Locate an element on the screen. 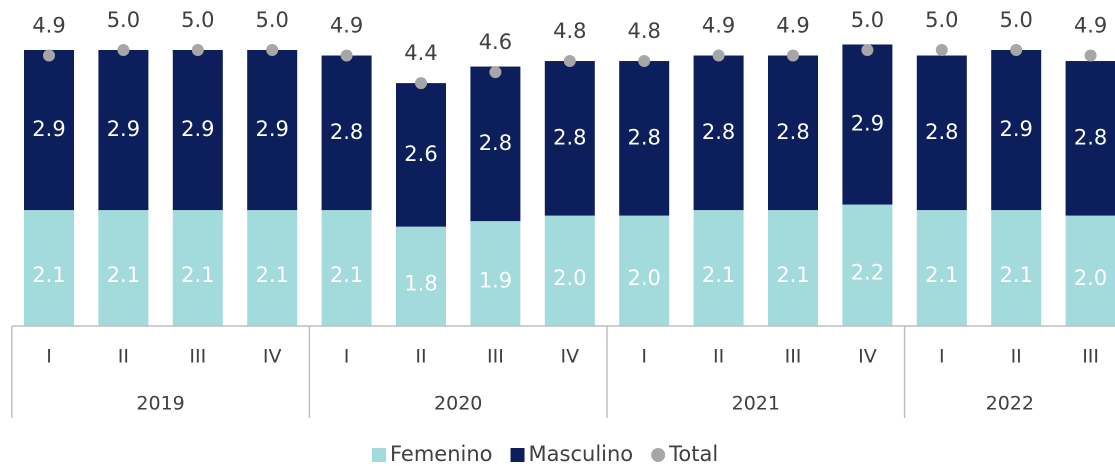  legend-label: Femenino is located at coordinates (441, 454).